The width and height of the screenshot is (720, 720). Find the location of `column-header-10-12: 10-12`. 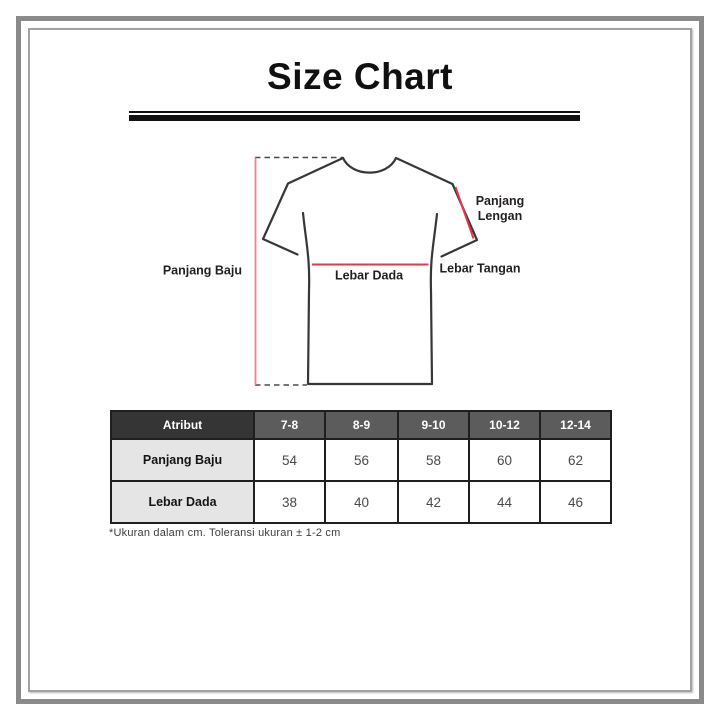

column-header-10-12: 10-12 is located at coordinates (504, 425).